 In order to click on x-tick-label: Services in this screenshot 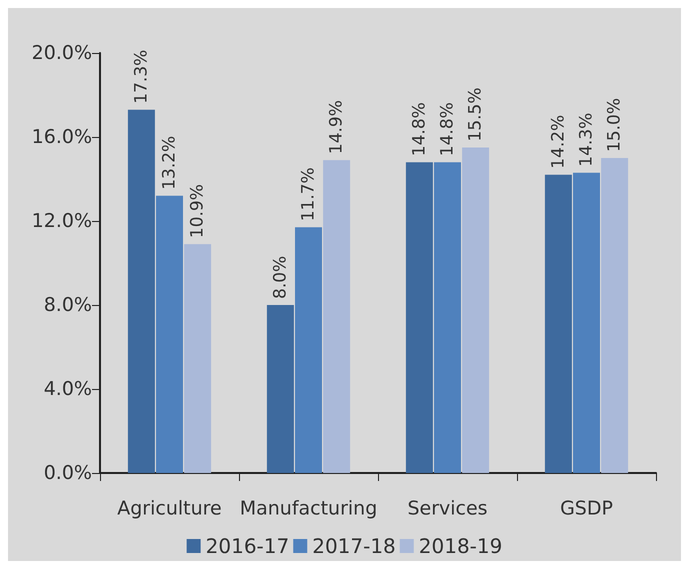, I will do `click(447, 509)`.